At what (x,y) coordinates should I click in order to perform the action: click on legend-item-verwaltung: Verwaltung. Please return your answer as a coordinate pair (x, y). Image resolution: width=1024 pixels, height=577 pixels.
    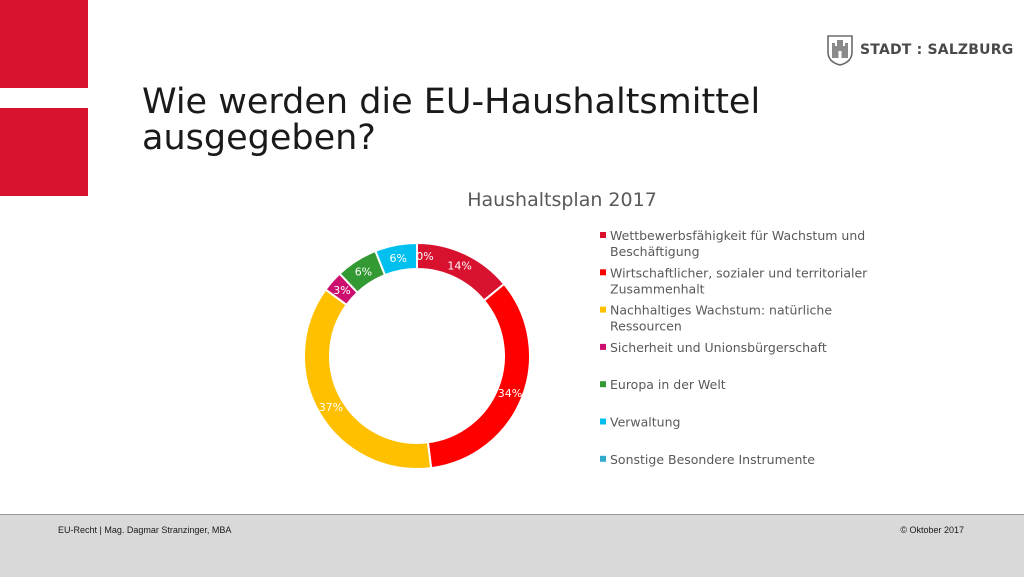
    Looking at the image, I should click on (640, 422).